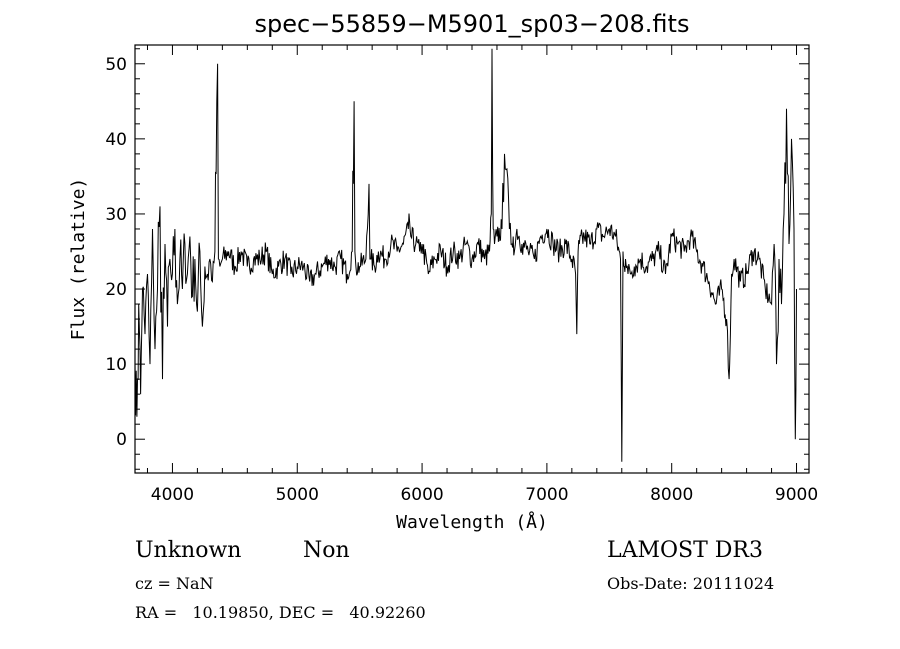 The height and width of the screenshot is (649, 900). What do you see at coordinates (691, 583) in the screenshot?
I see `obs-date-label: Obs-Date: 20111024` at bounding box center [691, 583].